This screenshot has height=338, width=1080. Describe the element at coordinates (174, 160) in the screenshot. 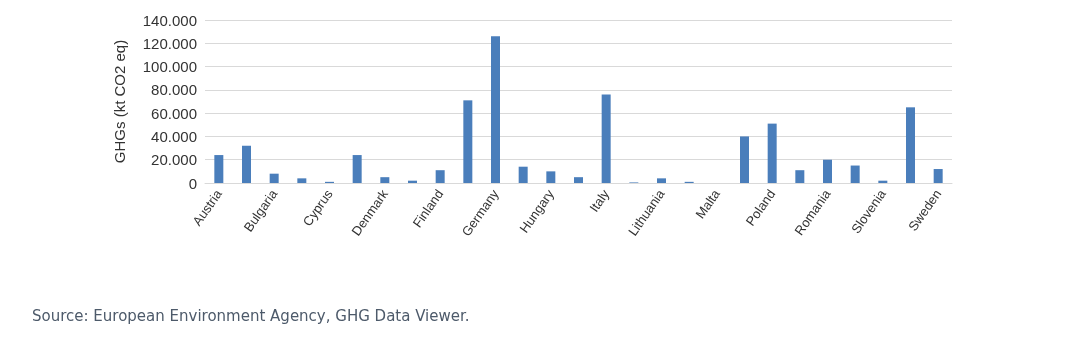

I see `y-tick-label: 20.000` at that location.